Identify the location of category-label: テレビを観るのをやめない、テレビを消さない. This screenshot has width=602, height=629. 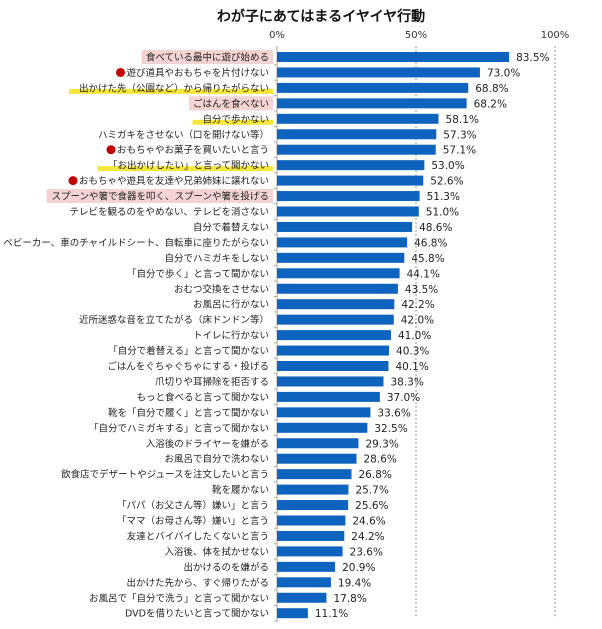
(169, 212).